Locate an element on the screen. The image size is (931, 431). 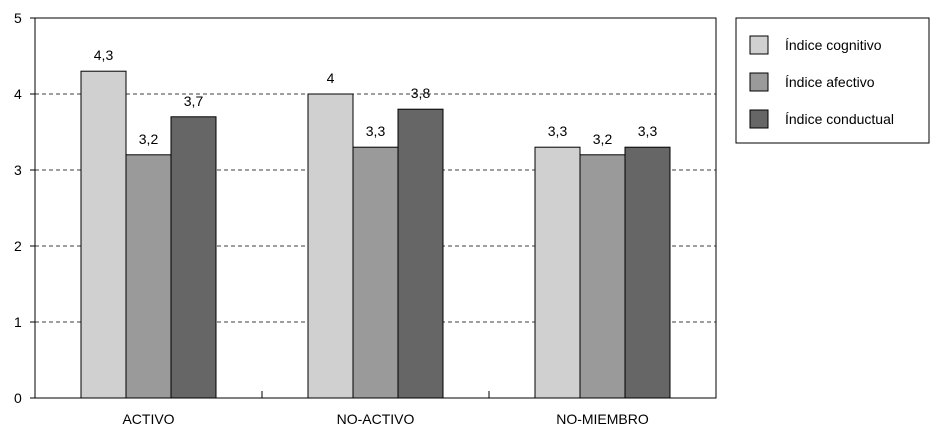
bar-value-label: 4 is located at coordinates (331, 78).